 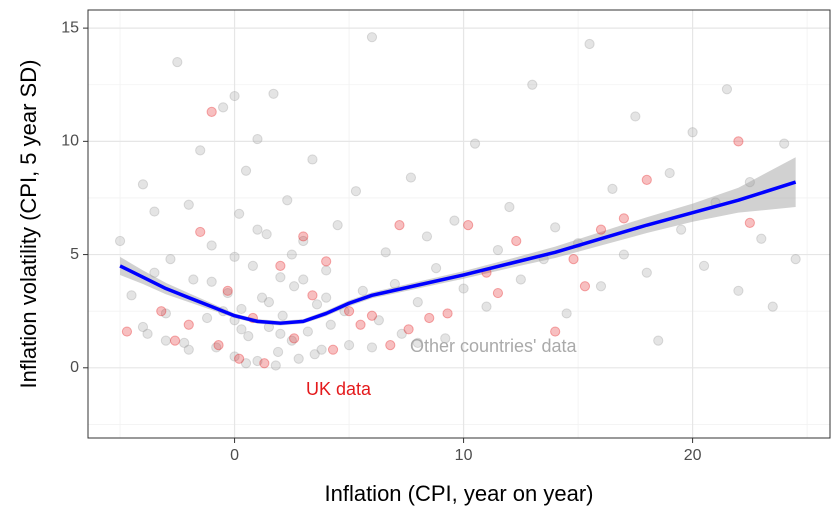 I want to click on x-axis-title: Inflation (CPI, year on year), so click(x=458, y=493).